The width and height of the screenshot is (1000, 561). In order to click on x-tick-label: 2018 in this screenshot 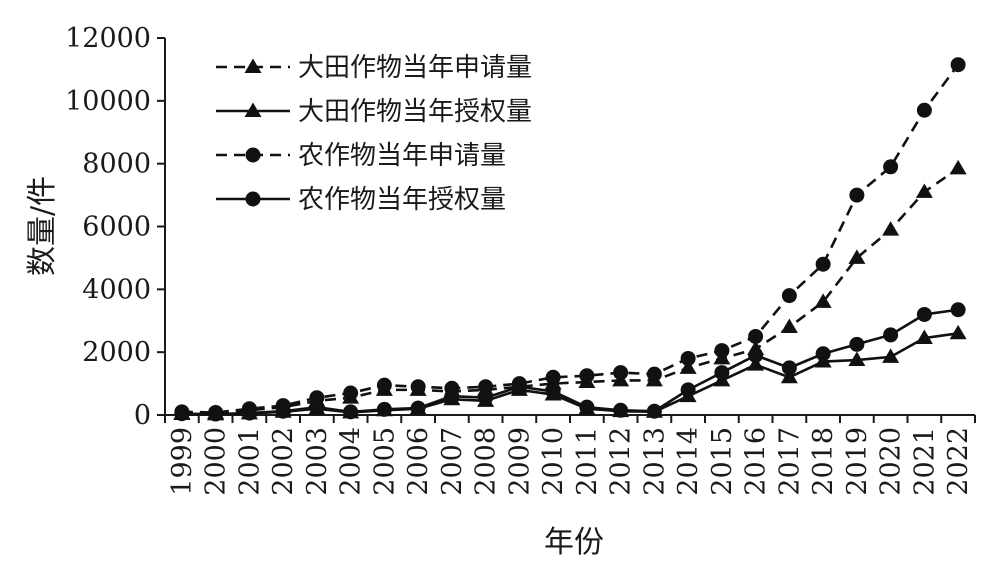, I will do `click(823, 461)`.